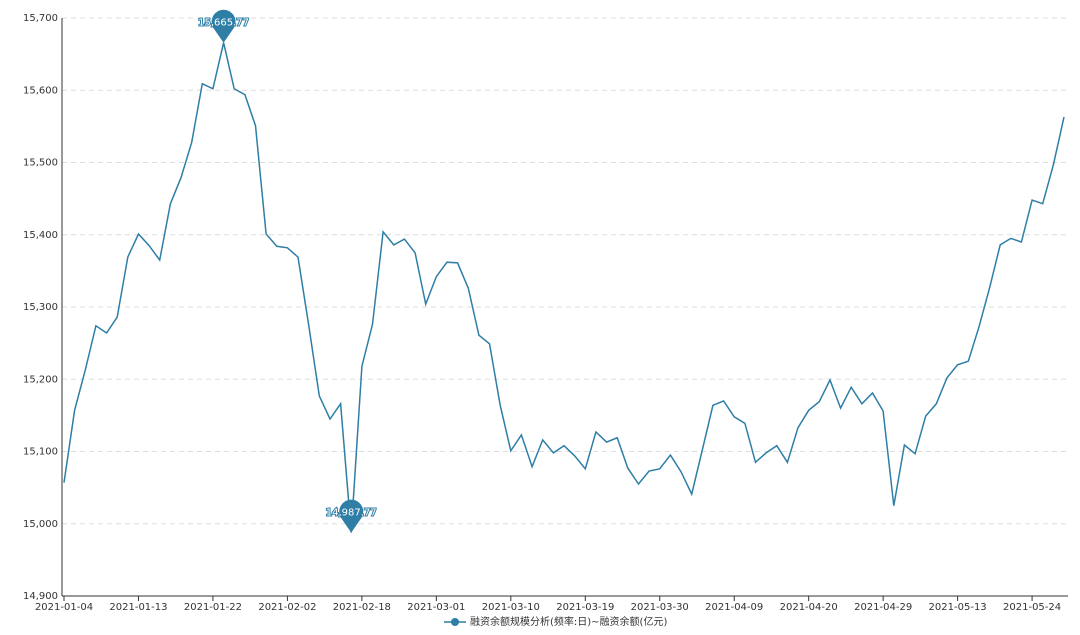 The height and width of the screenshot is (635, 1080). What do you see at coordinates (138, 607) in the screenshot?
I see `x-tick-label: 2021-01-13` at bounding box center [138, 607].